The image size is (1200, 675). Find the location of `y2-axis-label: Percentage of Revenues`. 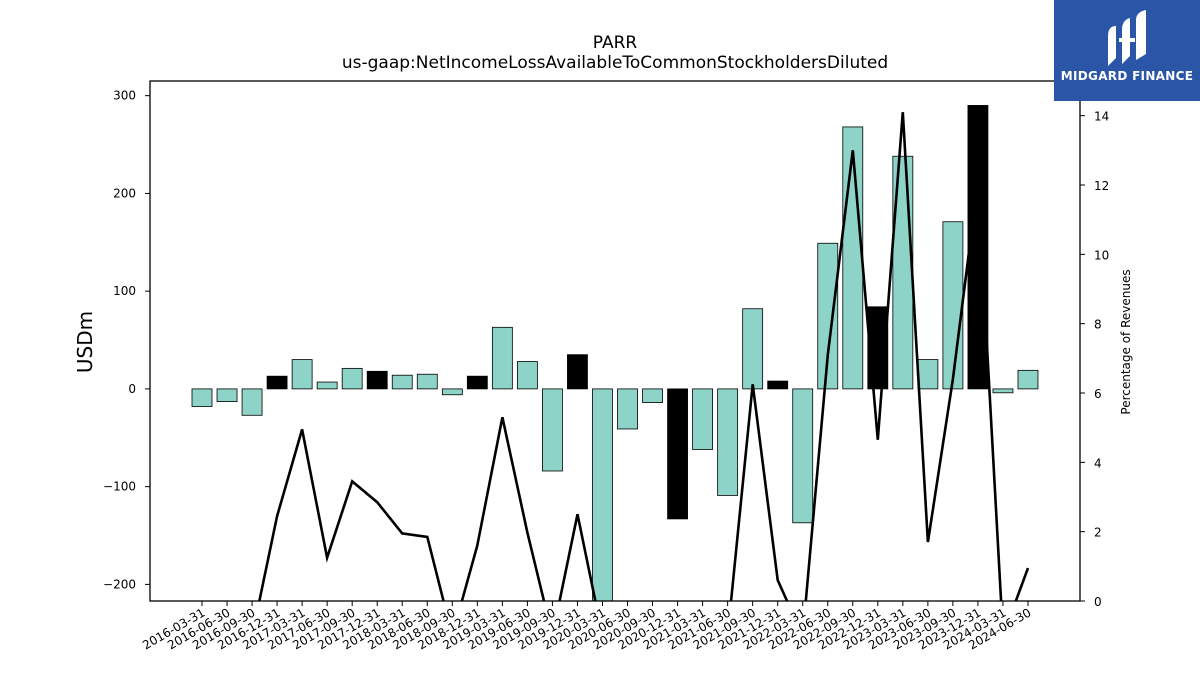

y2-axis-label: Percentage of Revenues is located at coordinates (1126, 341).